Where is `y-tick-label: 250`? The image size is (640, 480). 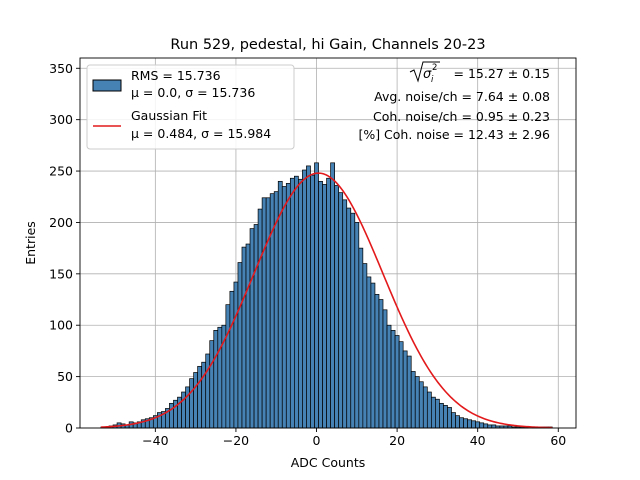 y-tick-label: 250 is located at coordinates (61, 171).